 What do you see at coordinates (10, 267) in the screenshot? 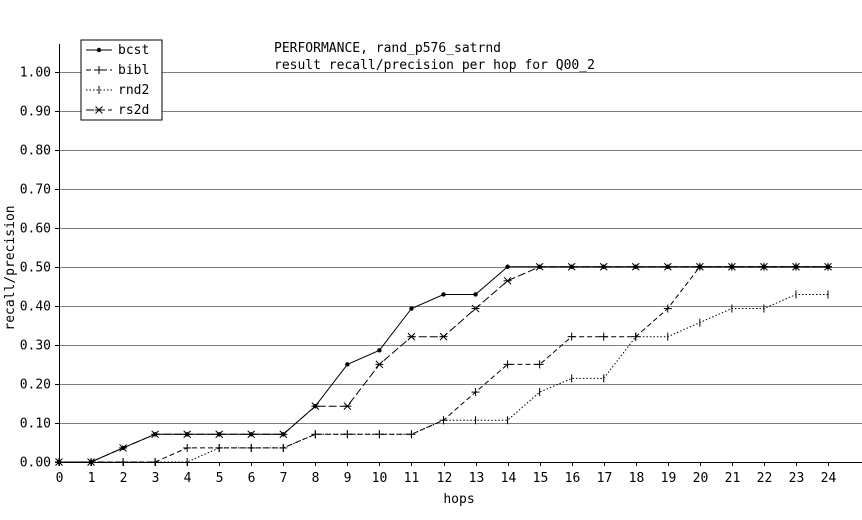
I see `y-axis-label: recall/precision` at bounding box center [10, 267].